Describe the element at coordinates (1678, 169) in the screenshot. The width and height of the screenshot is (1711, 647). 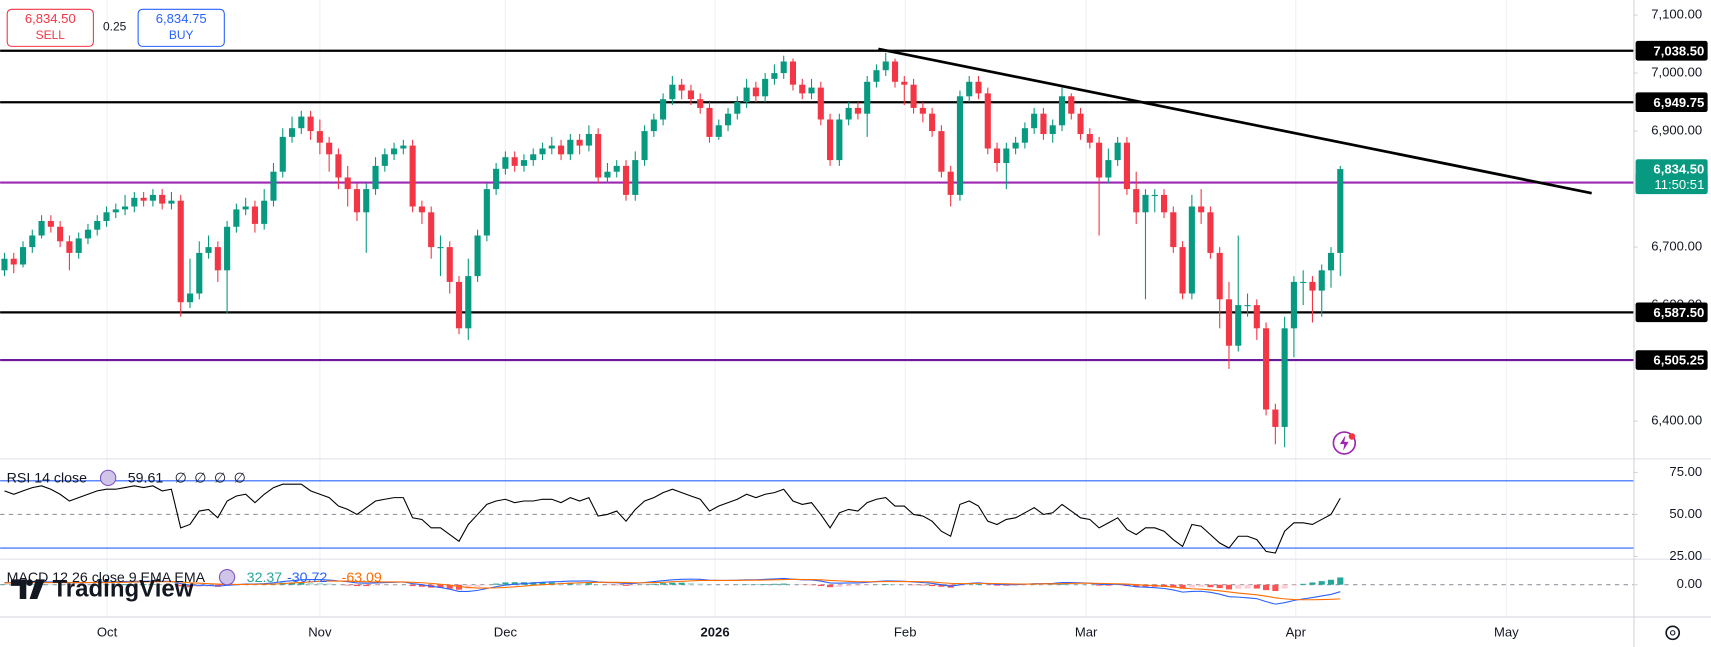
I see `last-price-label: 6,834.50` at that location.